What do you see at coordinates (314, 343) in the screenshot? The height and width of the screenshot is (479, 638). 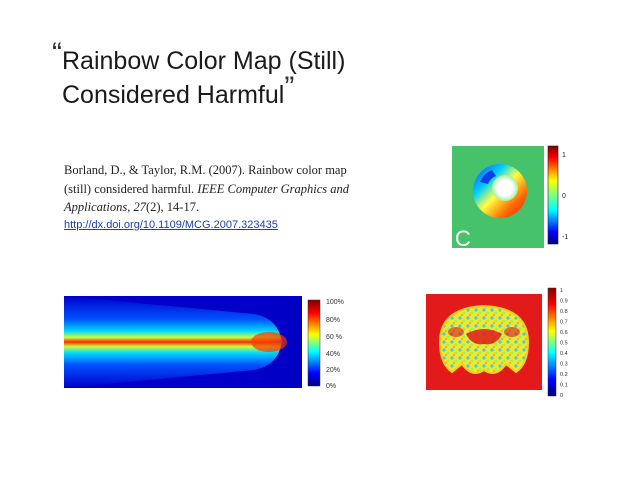 I see `gradient-colorbar` at bounding box center [314, 343].